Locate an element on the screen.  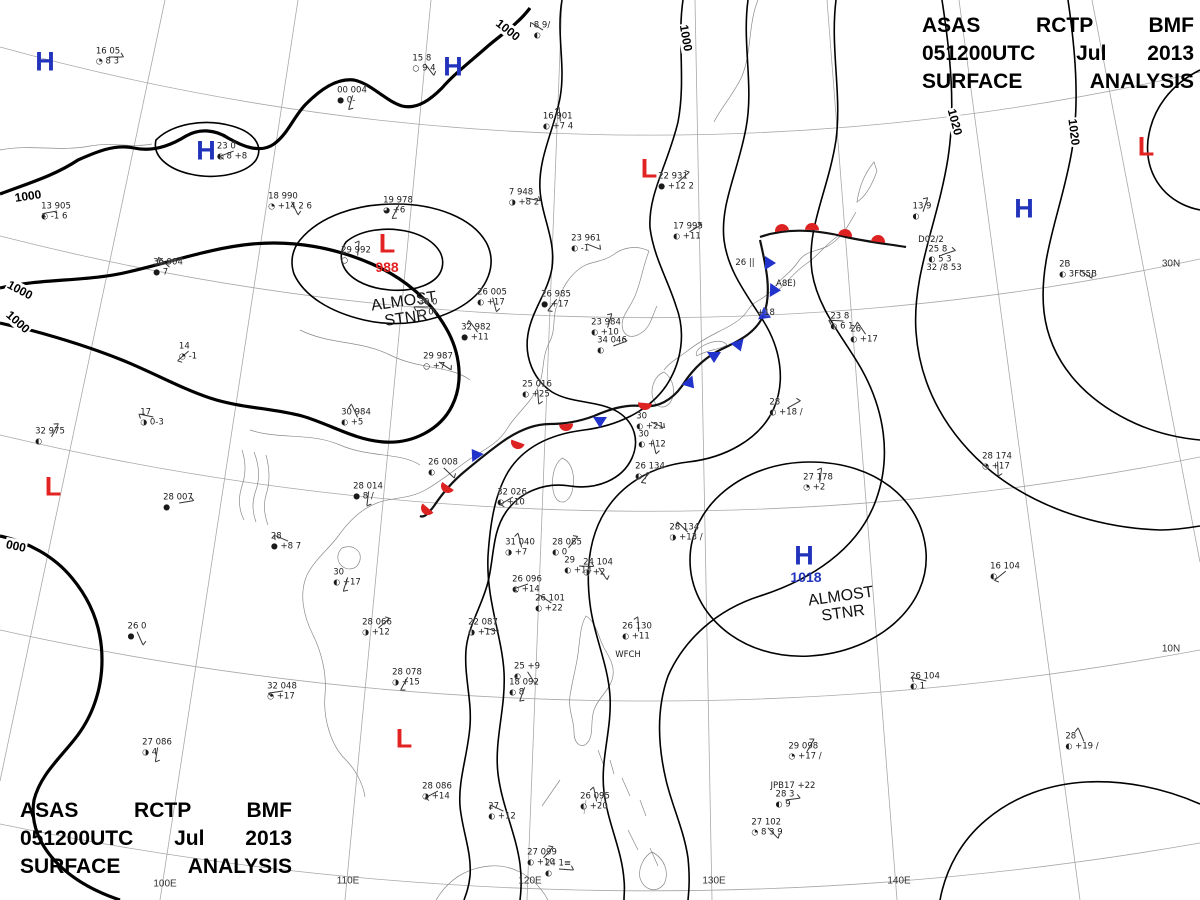
station-plot: 22 931 ● +12 2 is located at coordinates (676, 180).